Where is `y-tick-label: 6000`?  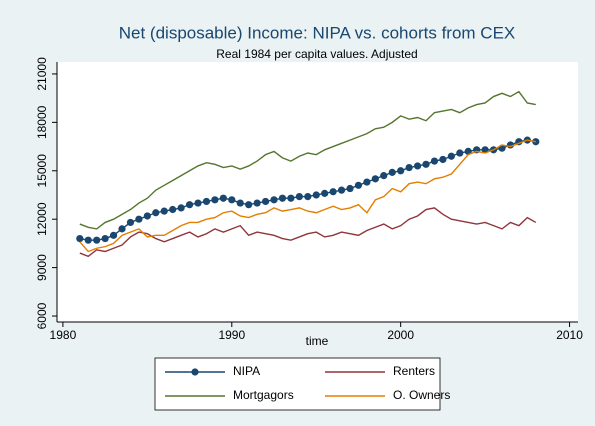
y-tick-label: 6000 is located at coordinates (42, 315).